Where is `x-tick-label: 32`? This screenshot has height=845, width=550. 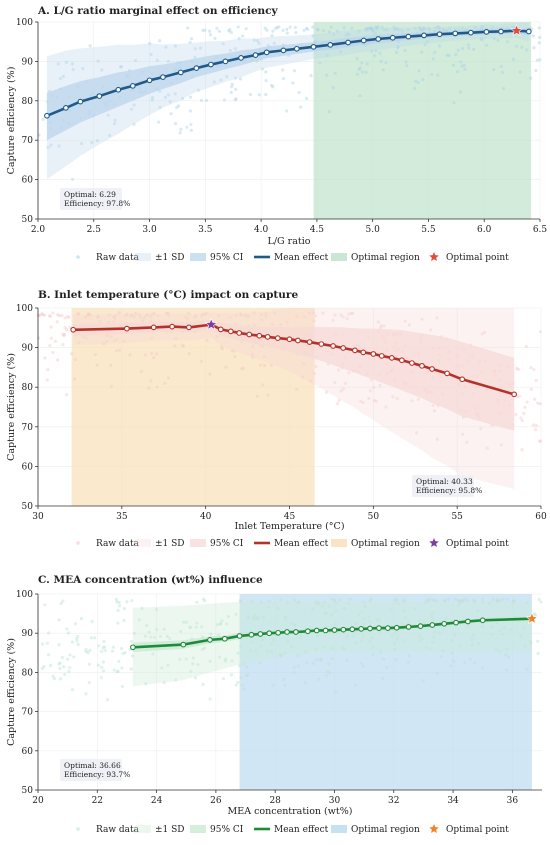 x-tick-label: 32 is located at coordinates (393, 801).